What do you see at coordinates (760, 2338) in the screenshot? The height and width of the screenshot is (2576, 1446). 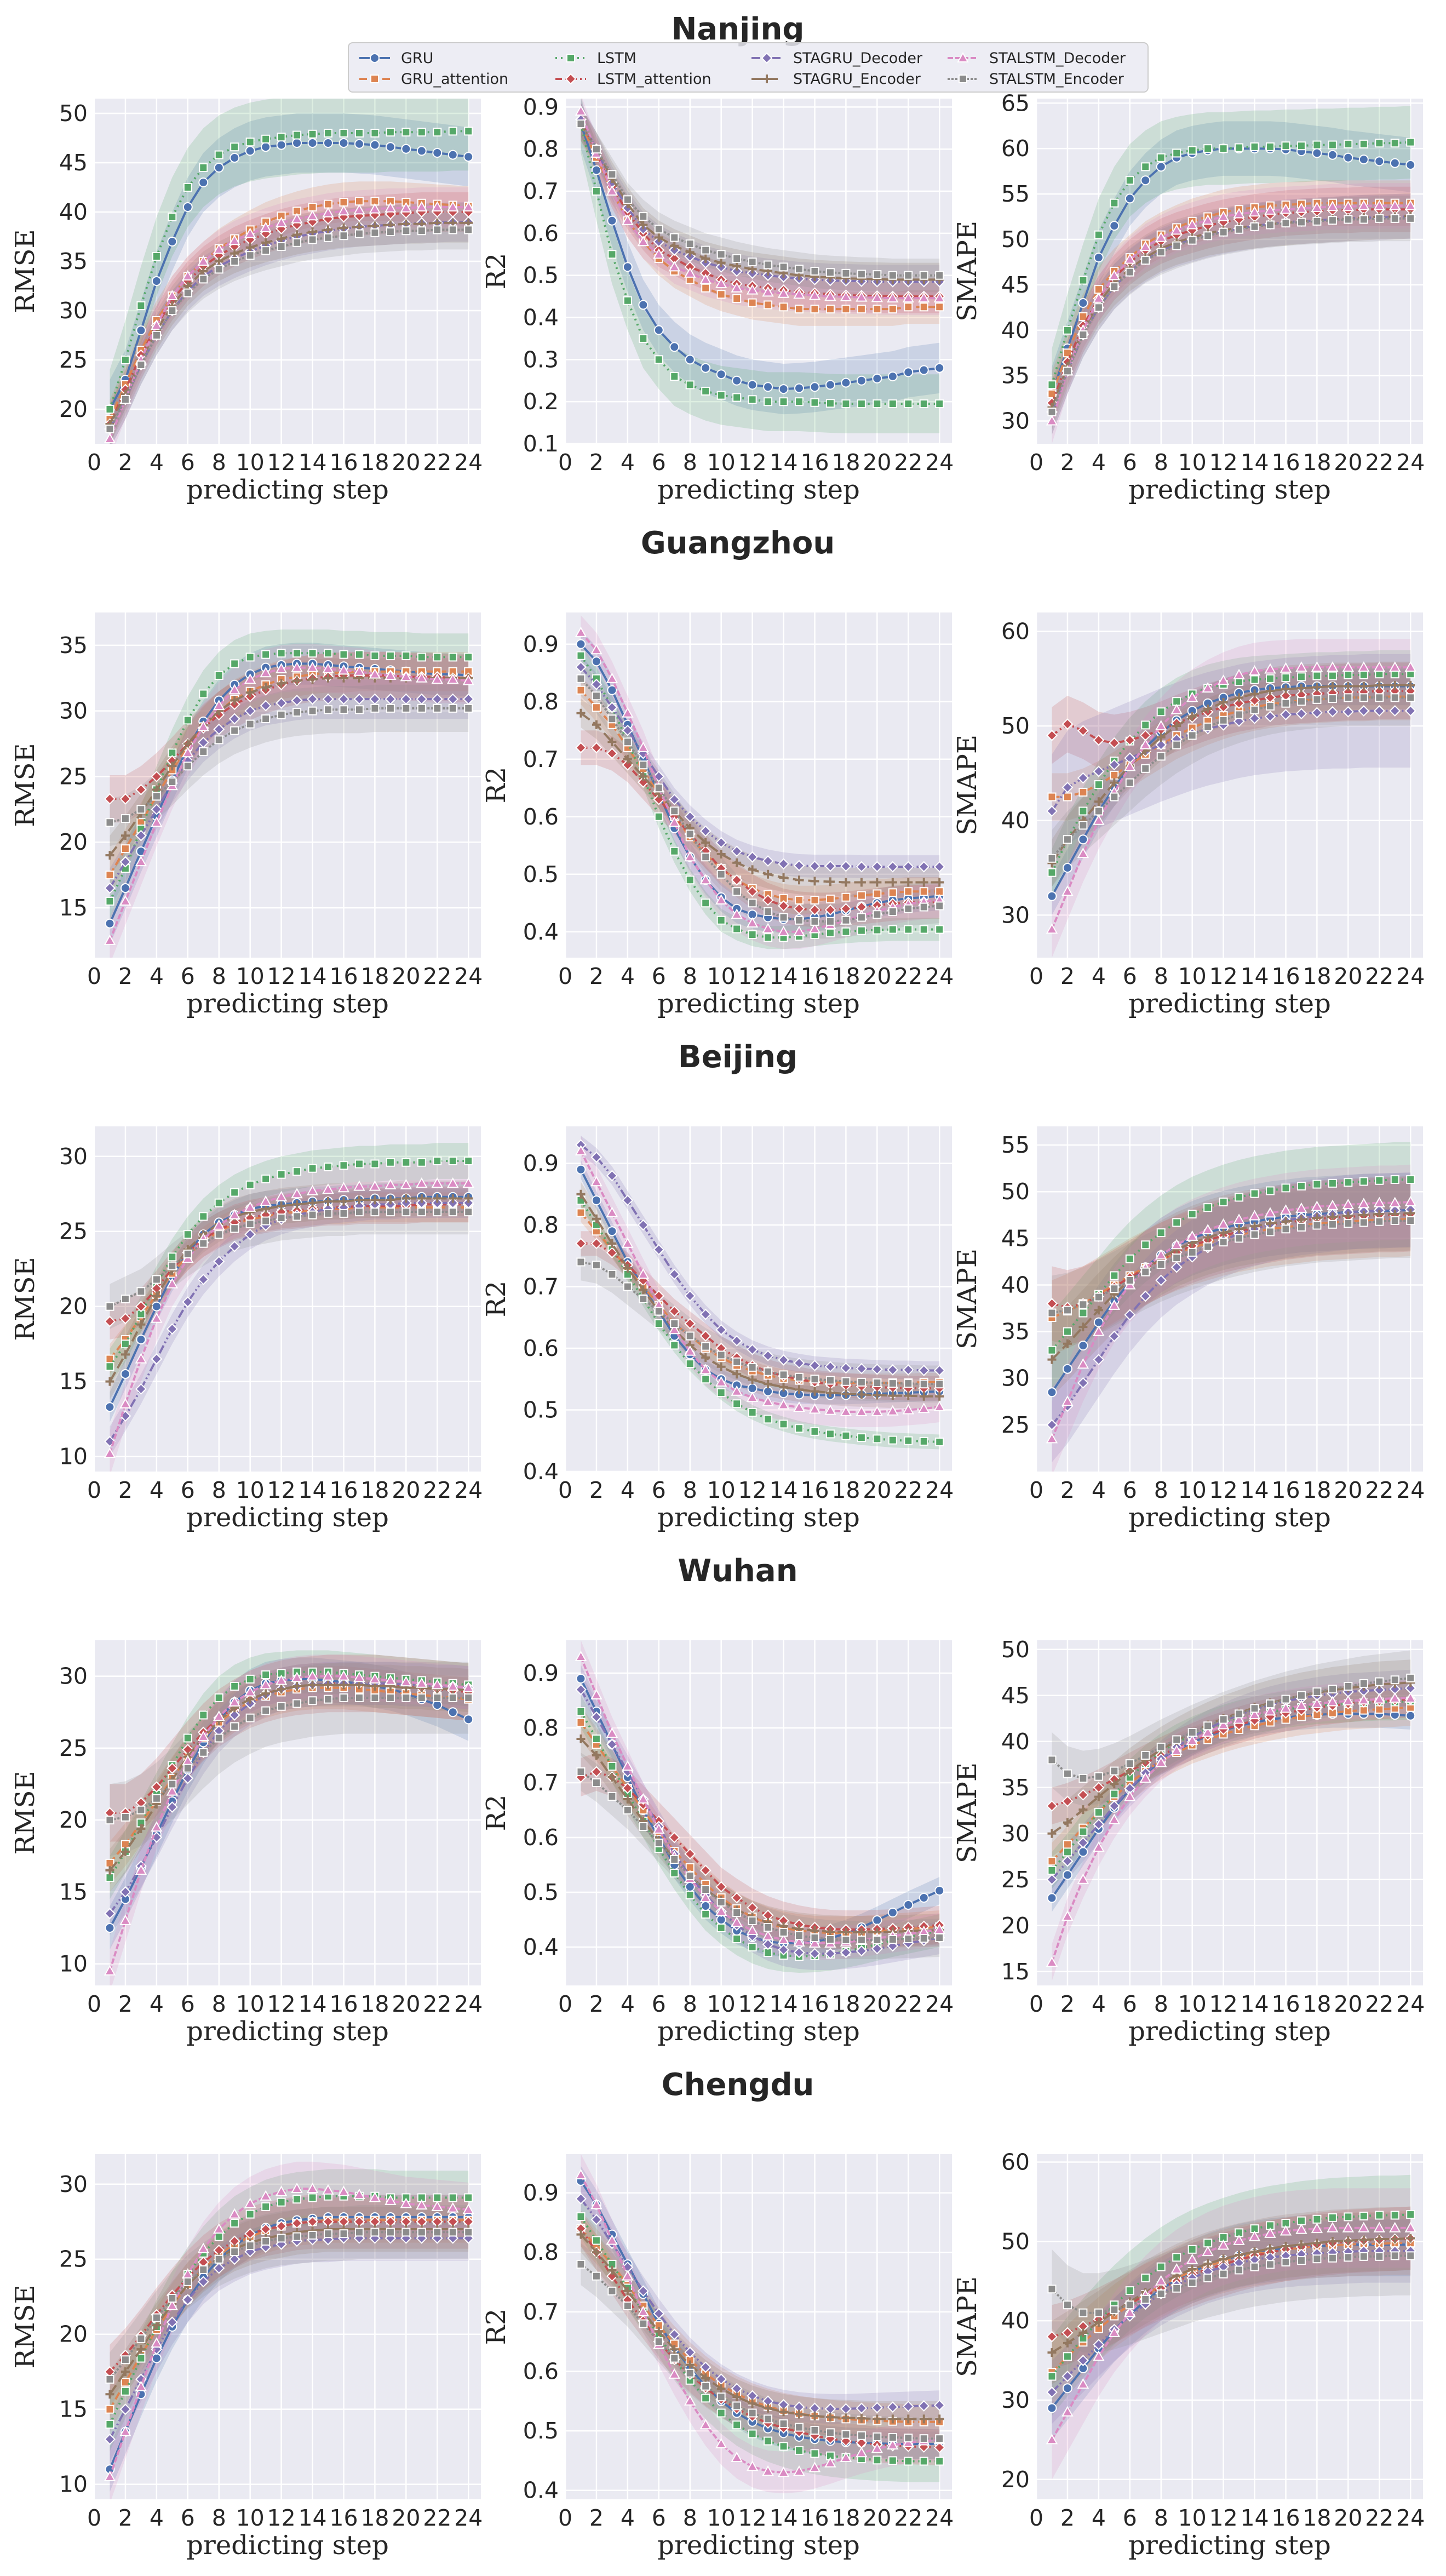 I see `band-lstm-attention` at bounding box center [760, 2338].